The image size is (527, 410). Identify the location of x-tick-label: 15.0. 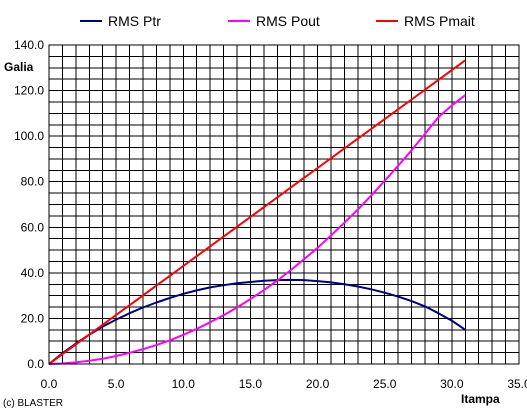
(251, 384).